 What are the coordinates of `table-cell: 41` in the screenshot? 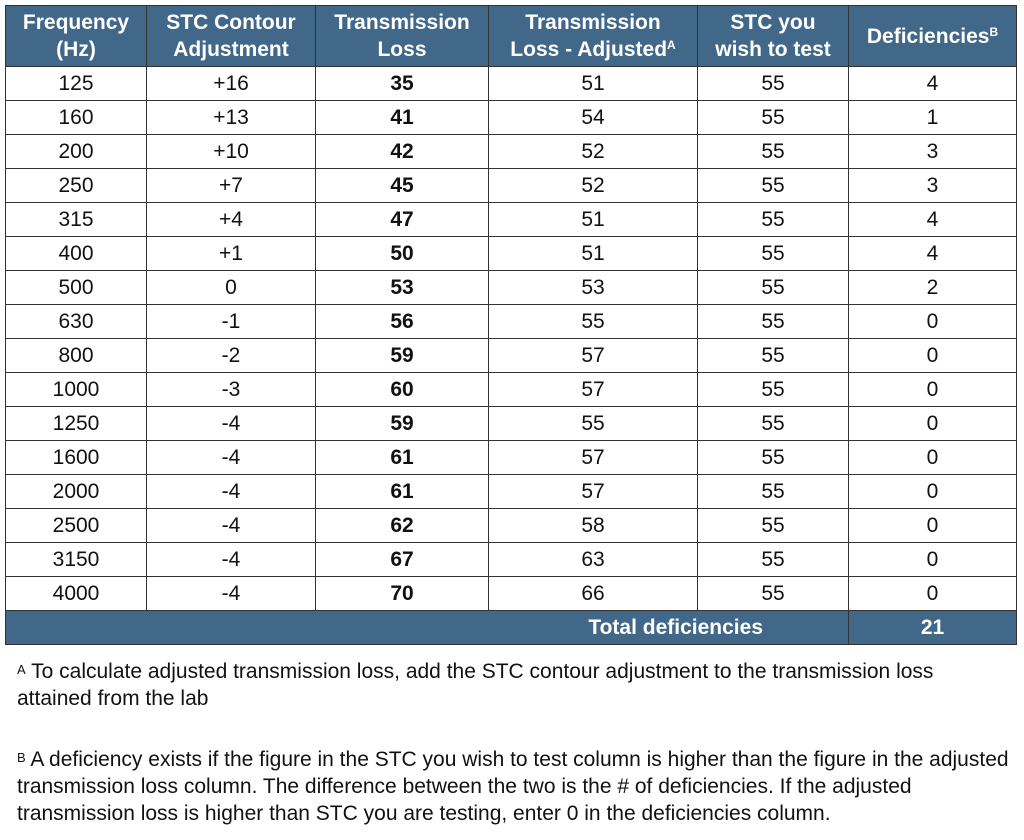 It's located at (402, 117).